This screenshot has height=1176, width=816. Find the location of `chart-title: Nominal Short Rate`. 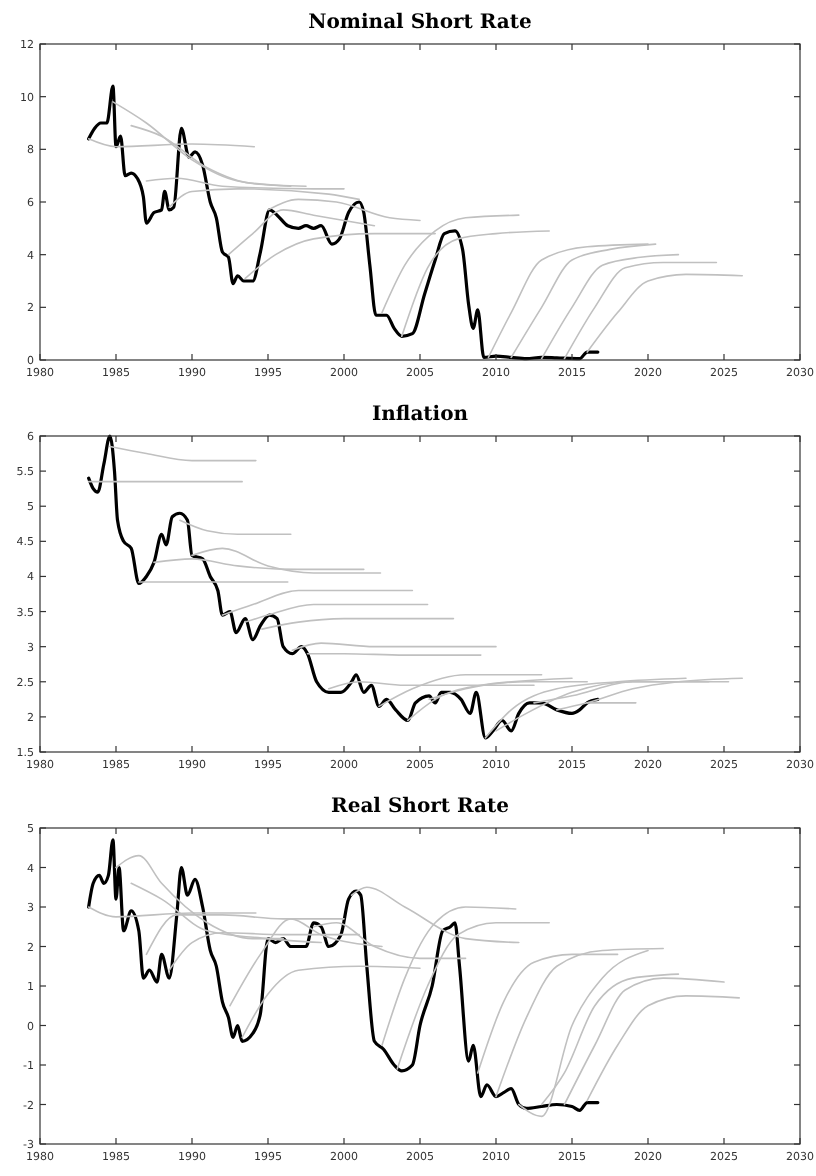

chart-title: Nominal Short Rate is located at coordinates (420, 23).